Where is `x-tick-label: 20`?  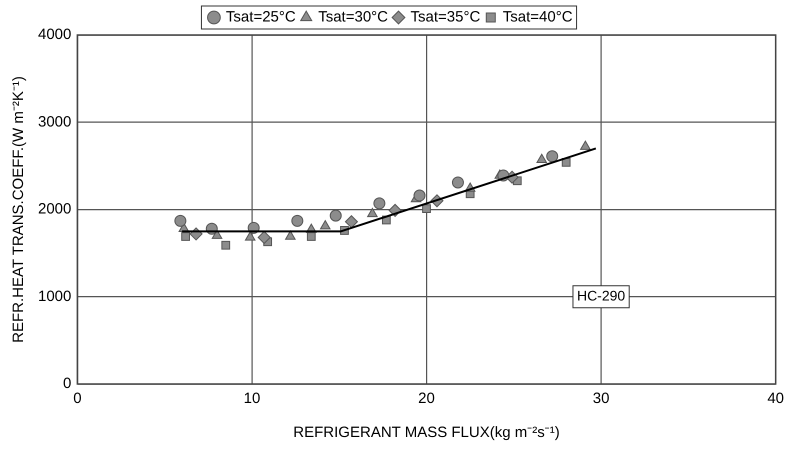
x-tick-label: 20 is located at coordinates (426, 399).